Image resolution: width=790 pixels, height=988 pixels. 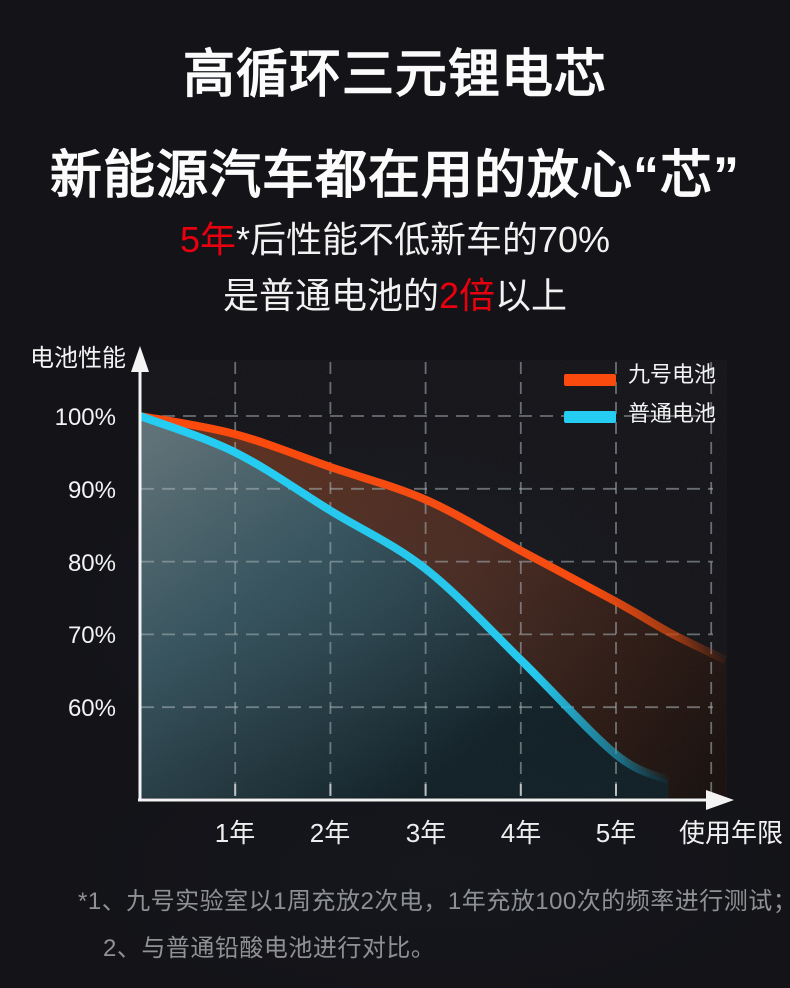 What do you see at coordinates (531, 295) in the screenshot?
I see `claim-line-2-post: 以上` at bounding box center [531, 295].